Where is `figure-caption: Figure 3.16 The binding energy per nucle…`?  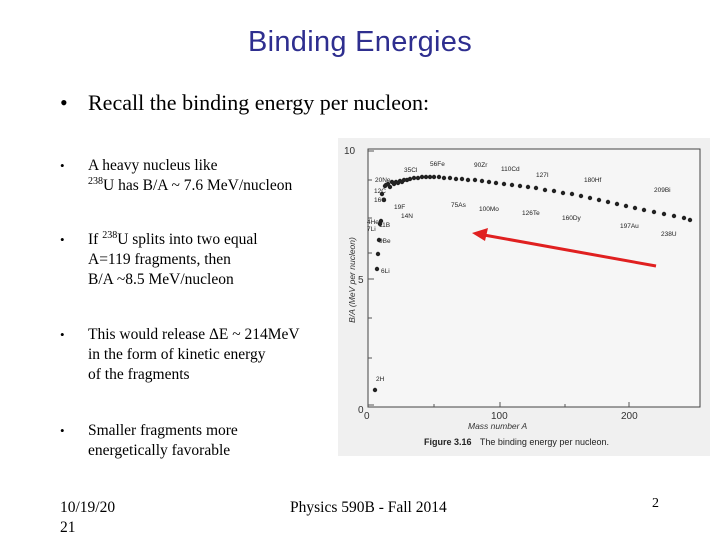
figure-caption: Figure 3.16 The binding energy per nucle… is located at coordinates (516, 442).